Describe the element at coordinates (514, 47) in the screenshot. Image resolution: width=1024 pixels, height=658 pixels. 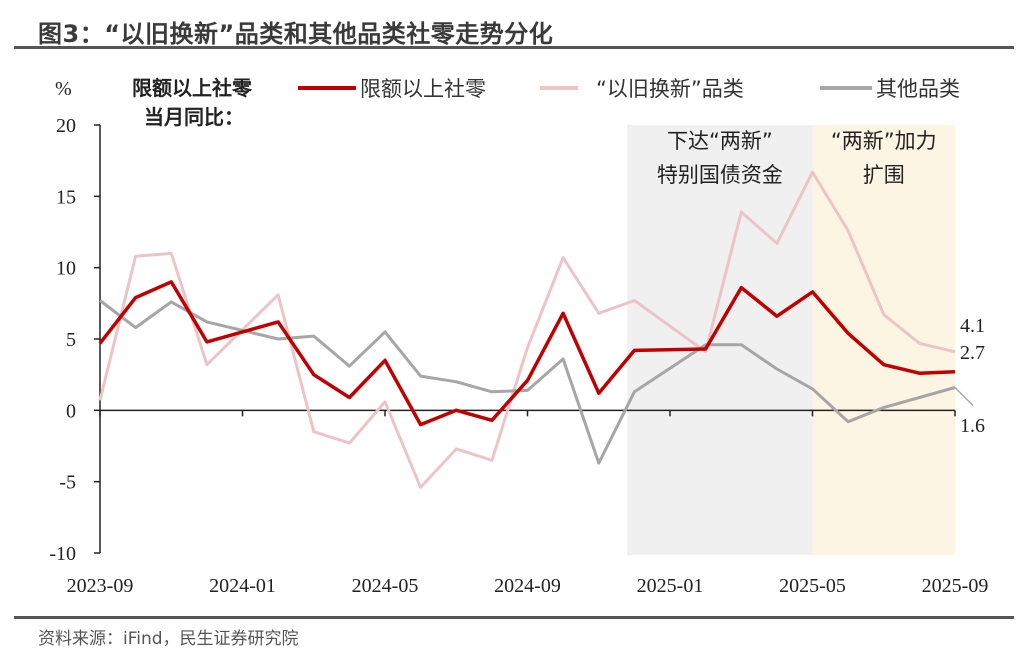
I see `title-divider` at that location.